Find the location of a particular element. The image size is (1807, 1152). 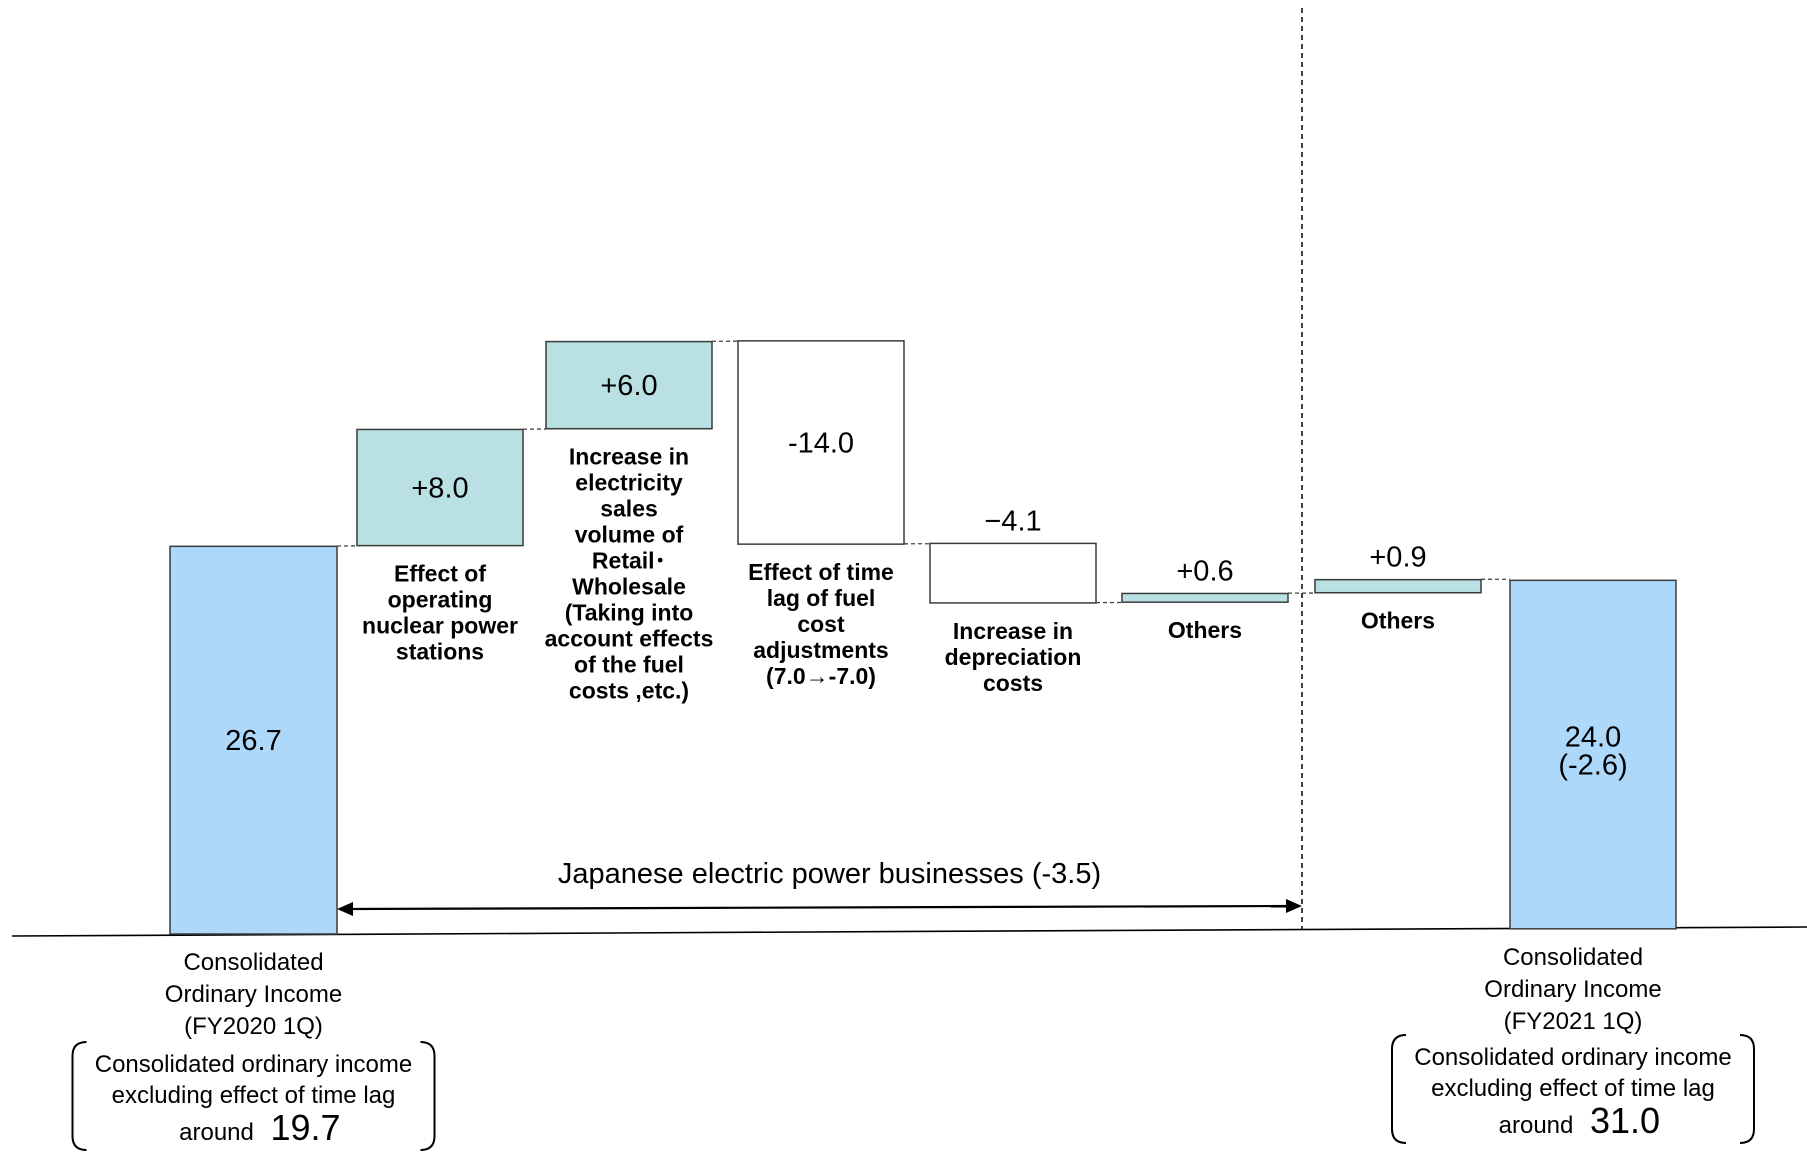

right_total-caption: Consolidated is located at coordinates (1573, 957).